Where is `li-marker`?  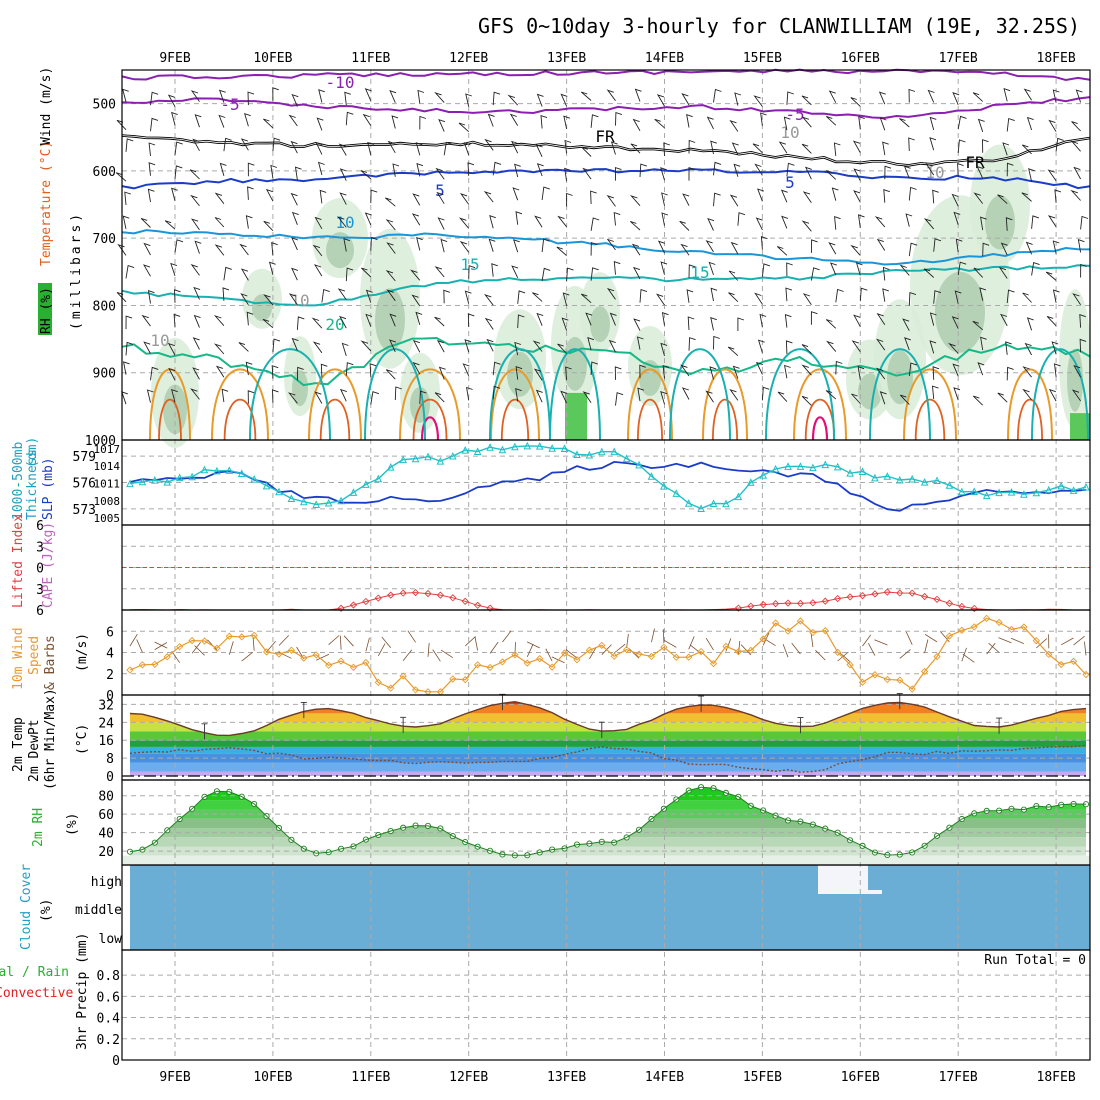
li-marker is located at coordinates (465, 601).